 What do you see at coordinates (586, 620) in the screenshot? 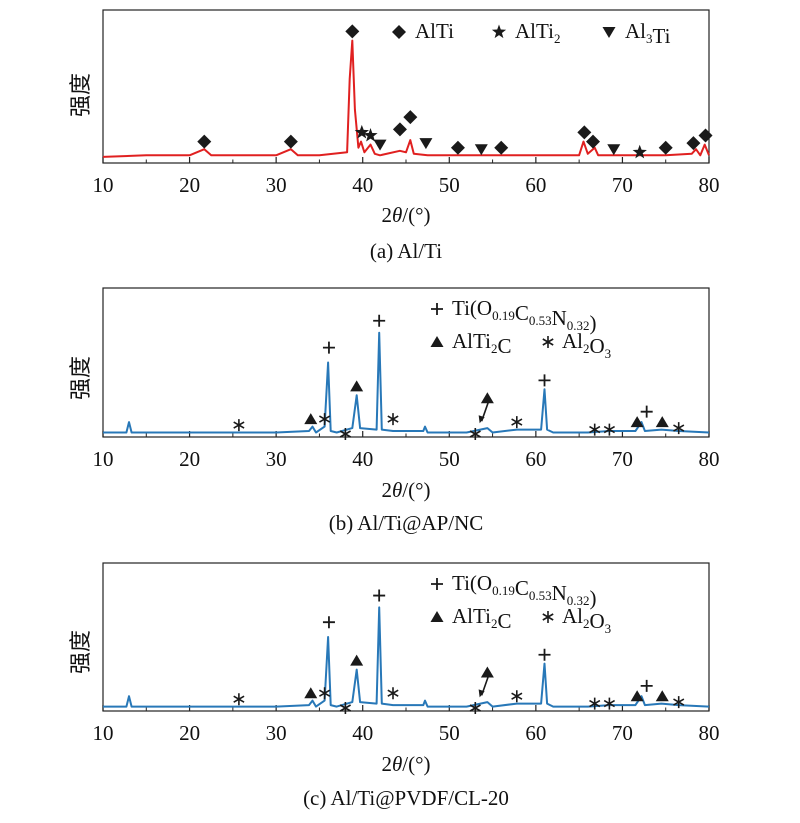
I see `legend-label-3: Al2O3` at bounding box center [586, 620].